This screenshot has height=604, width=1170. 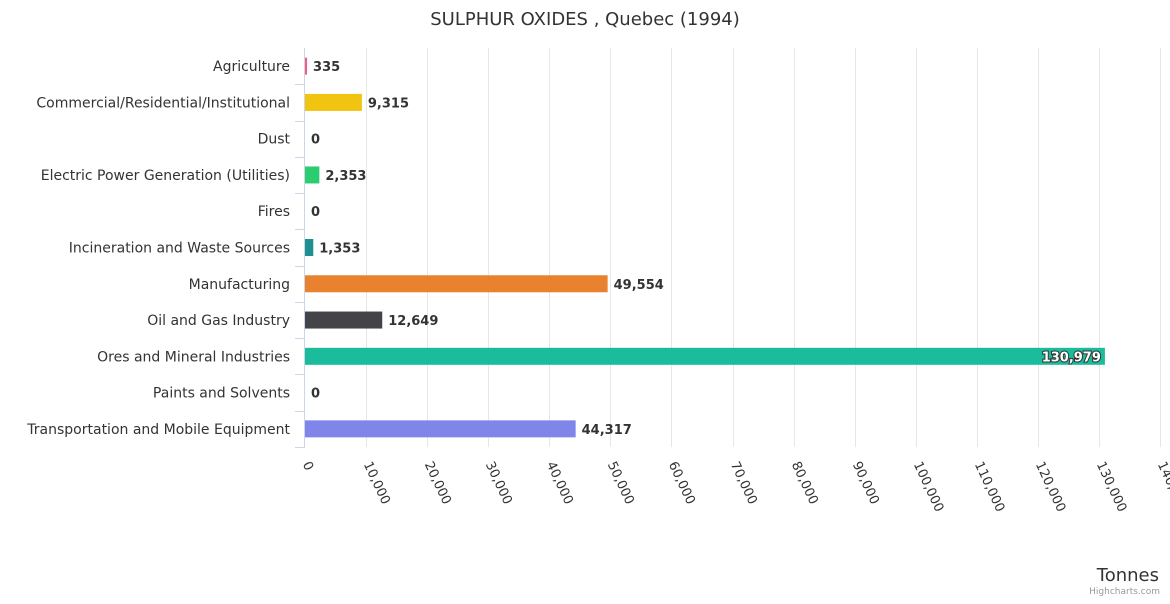 I want to click on data-label: 1,353, so click(x=339, y=249).